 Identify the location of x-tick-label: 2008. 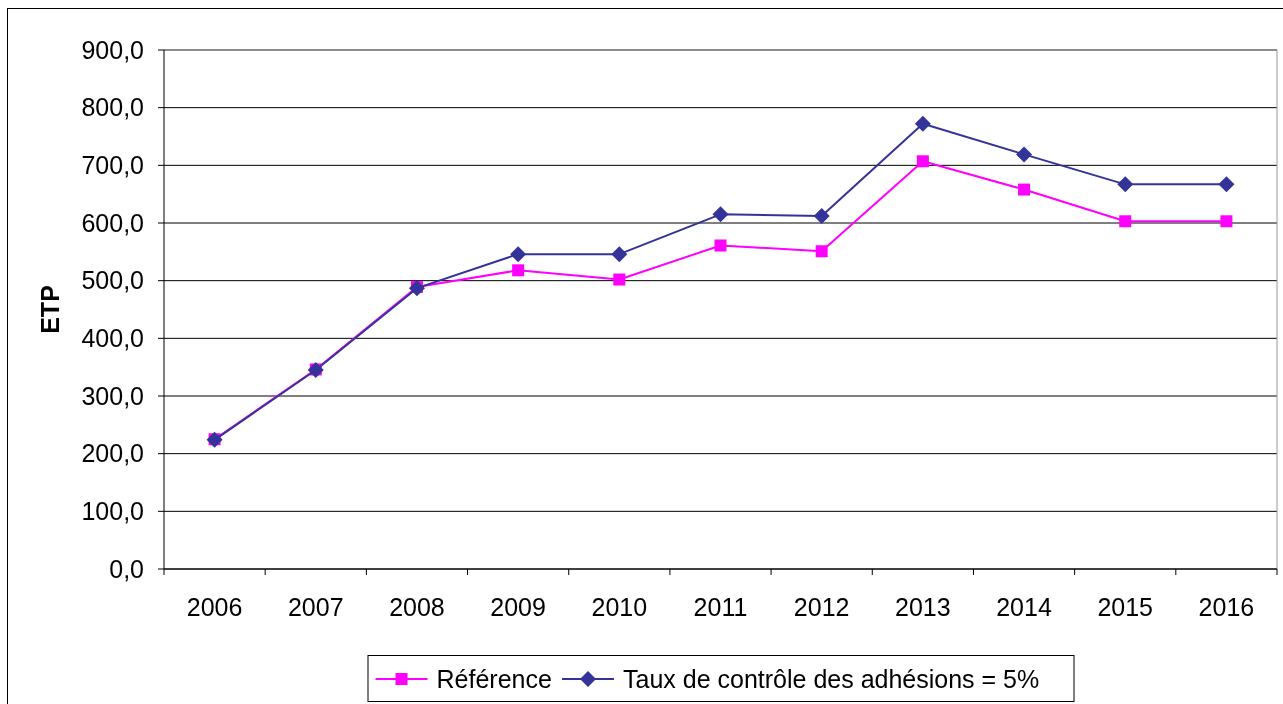
(417, 606).